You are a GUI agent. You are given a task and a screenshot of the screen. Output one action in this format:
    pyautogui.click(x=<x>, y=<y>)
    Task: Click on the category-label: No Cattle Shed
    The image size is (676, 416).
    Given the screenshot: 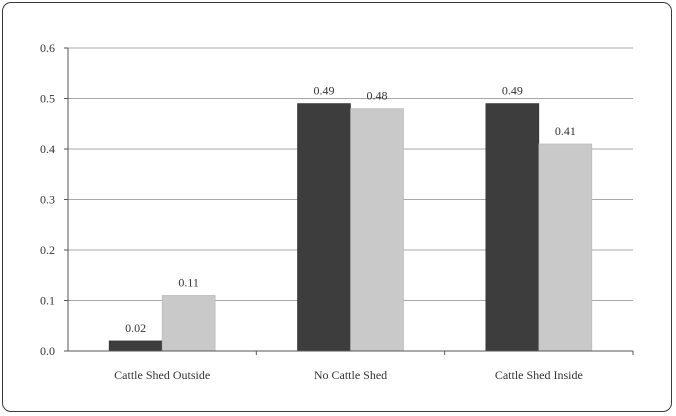 What is the action you would take?
    pyautogui.click(x=350, y=375)
    